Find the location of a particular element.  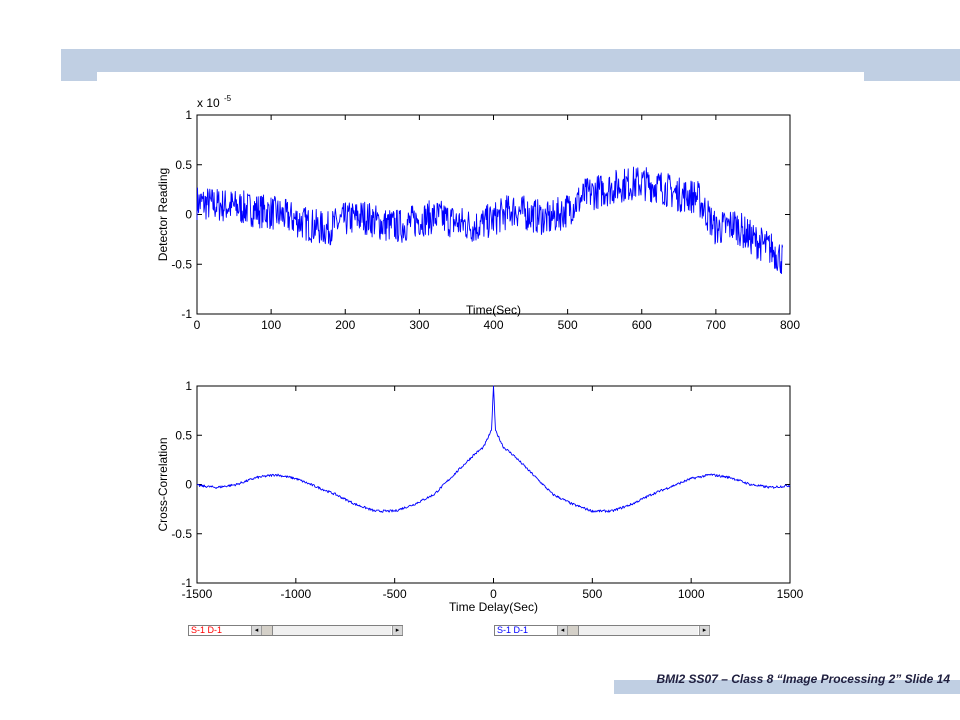

x-tick-label: -1500 is located at coordinates (197, 594).